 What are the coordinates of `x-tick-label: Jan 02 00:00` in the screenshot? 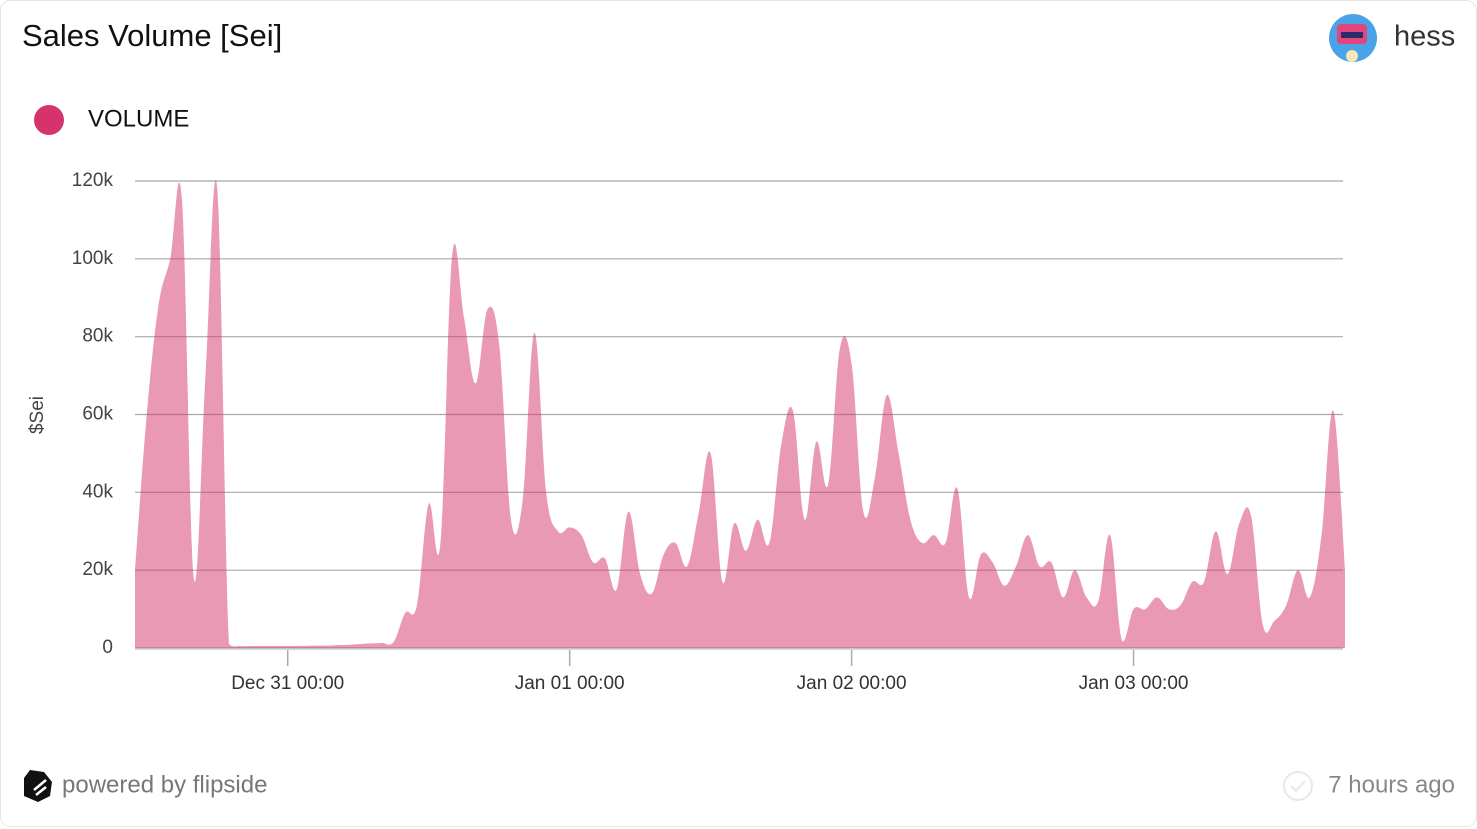 It's located at (852, 683).